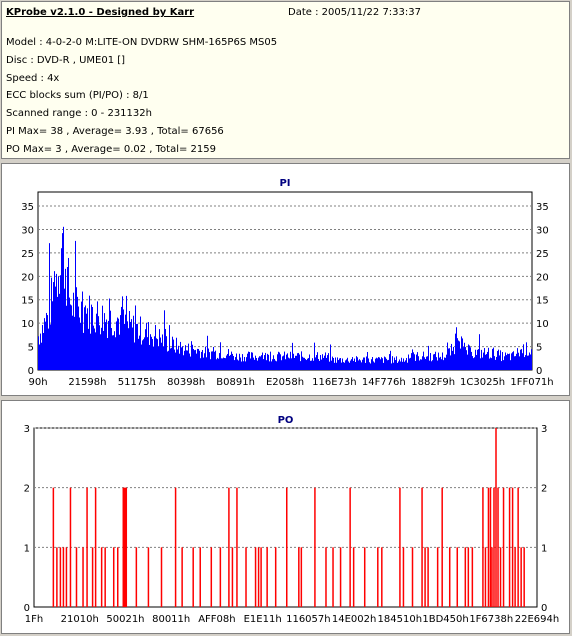  What do you see at coordinates (235, 382) in the screenshot?
I see `x-tick-label: B0891h` at bounding box center [235, 382].